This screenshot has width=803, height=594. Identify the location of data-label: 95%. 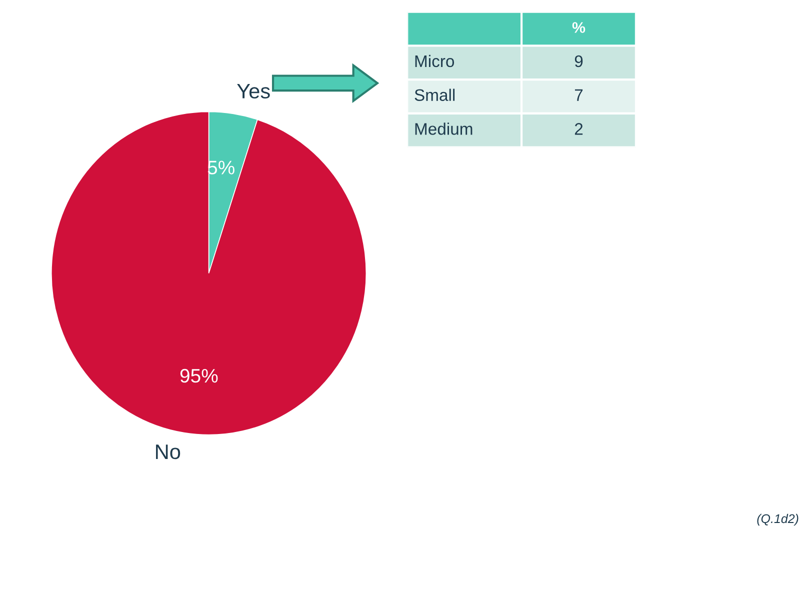
(199, 375).